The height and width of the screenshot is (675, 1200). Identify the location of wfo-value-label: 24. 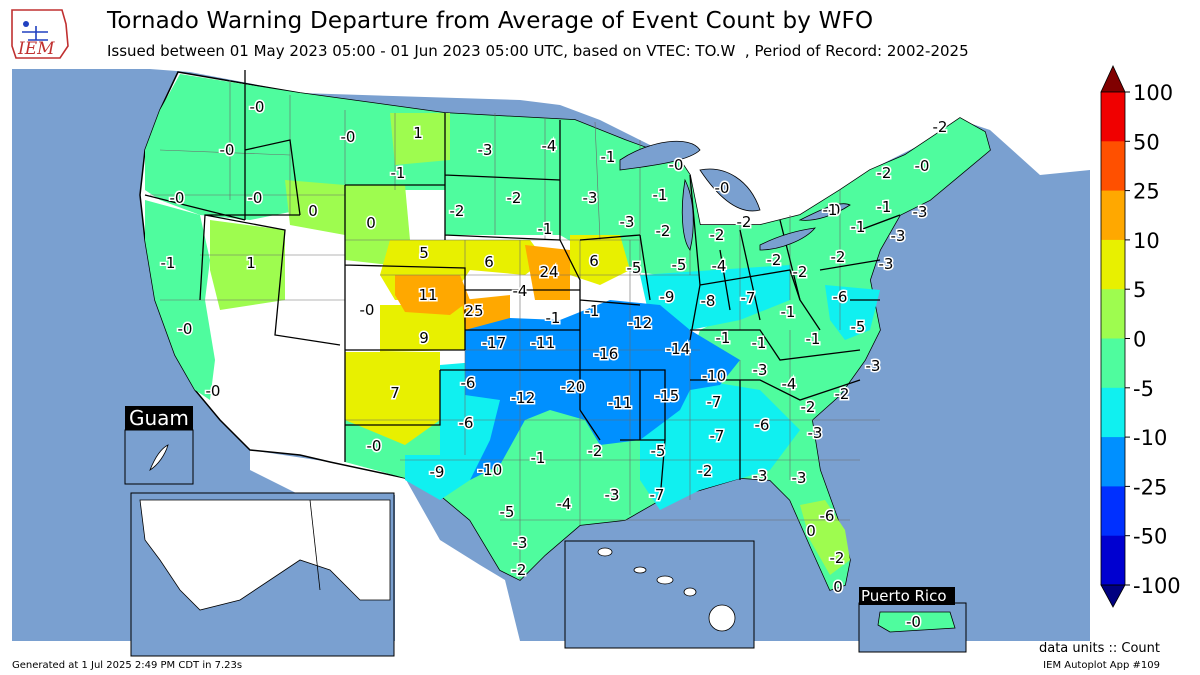
(548, 272).